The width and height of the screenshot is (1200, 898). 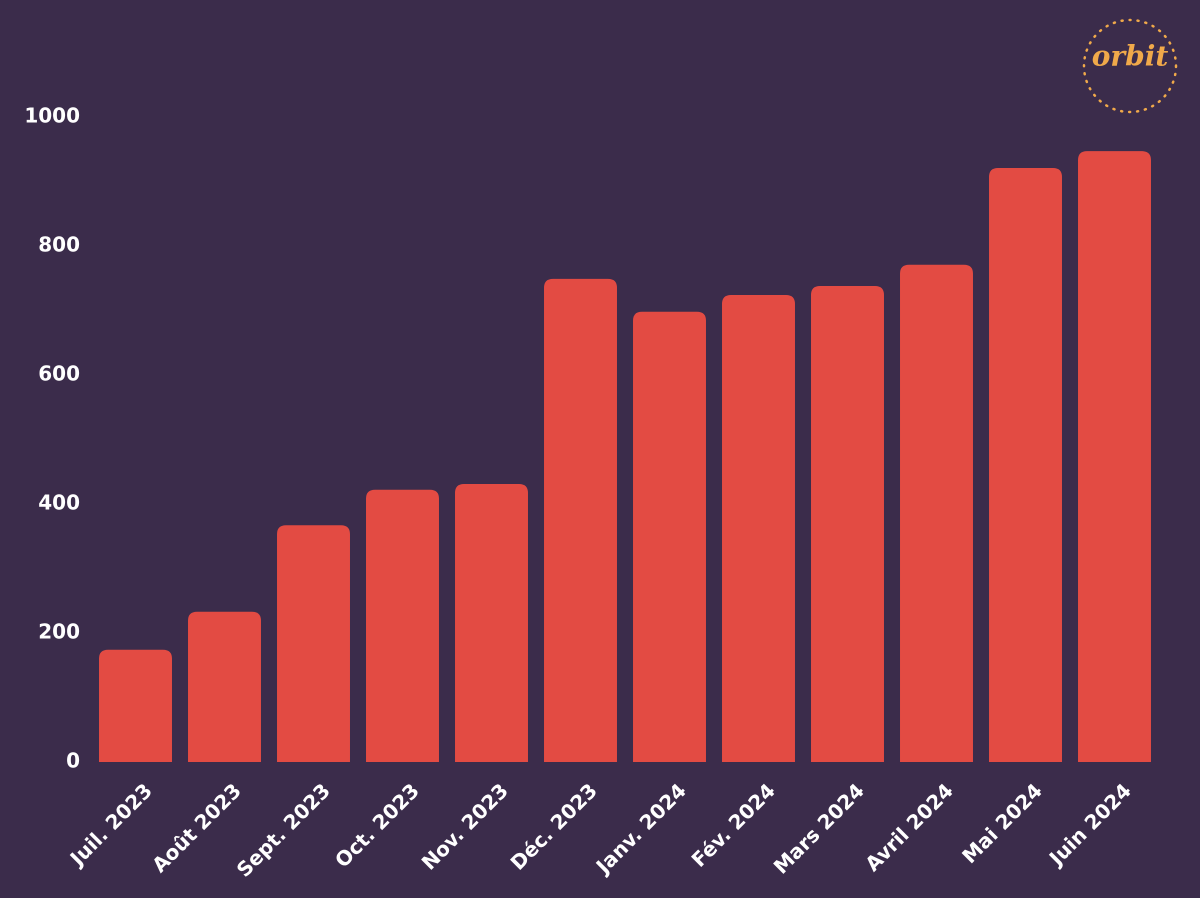 I want to click on logo-ring, so click(x=1130, y=66).